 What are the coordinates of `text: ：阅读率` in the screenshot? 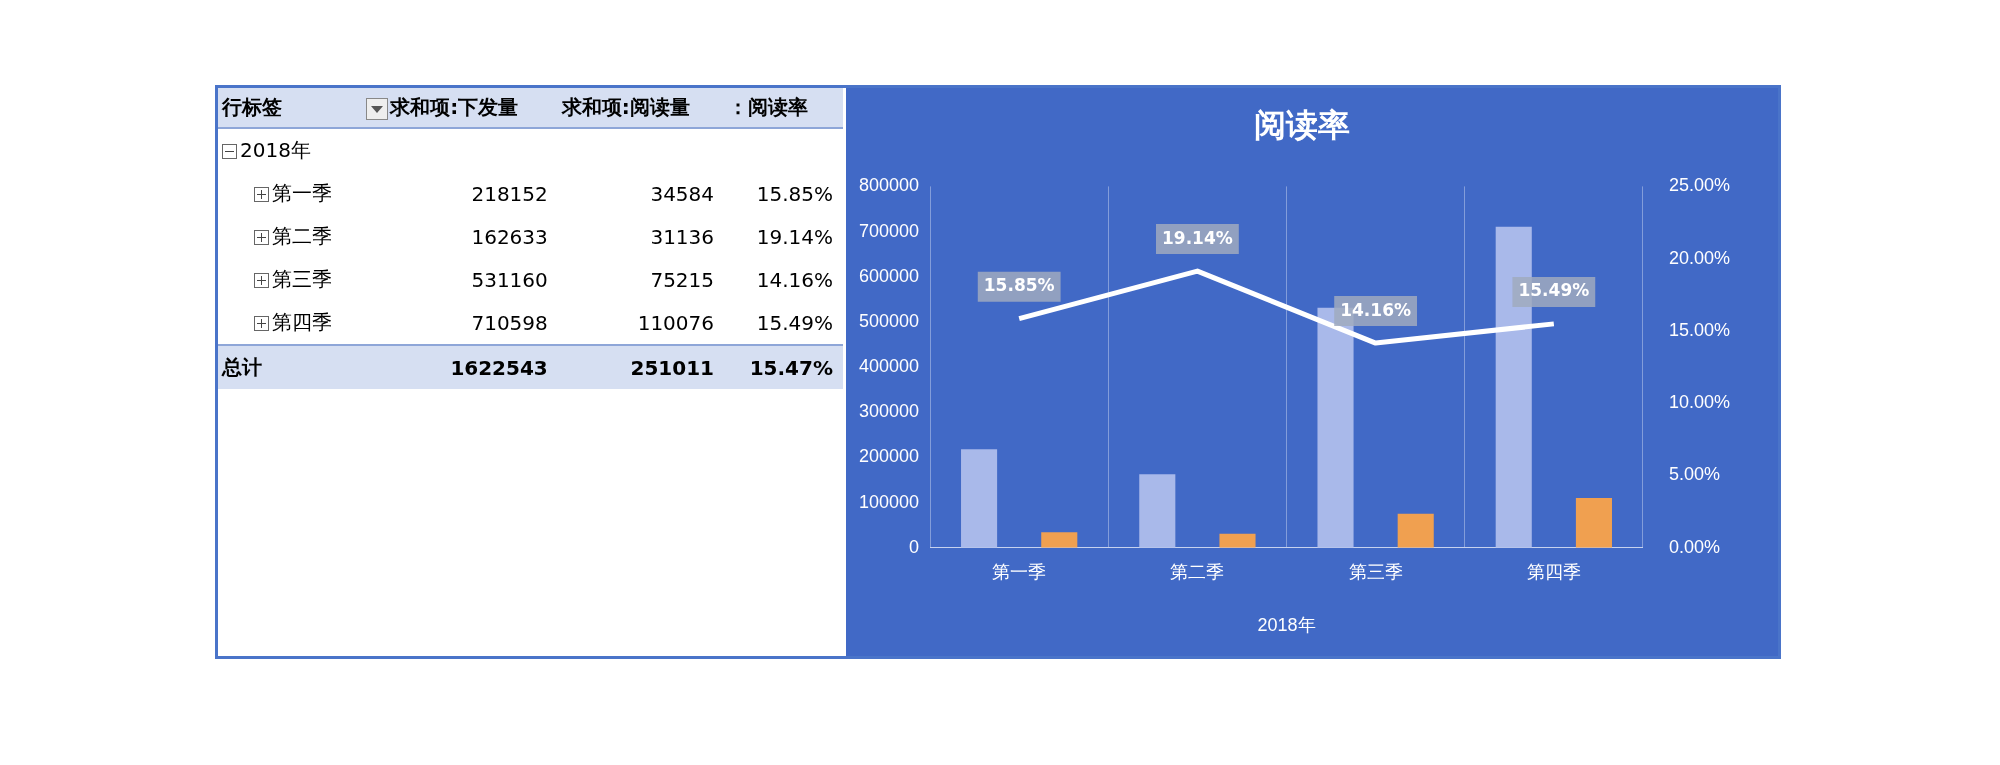 It's located at (783, 108).